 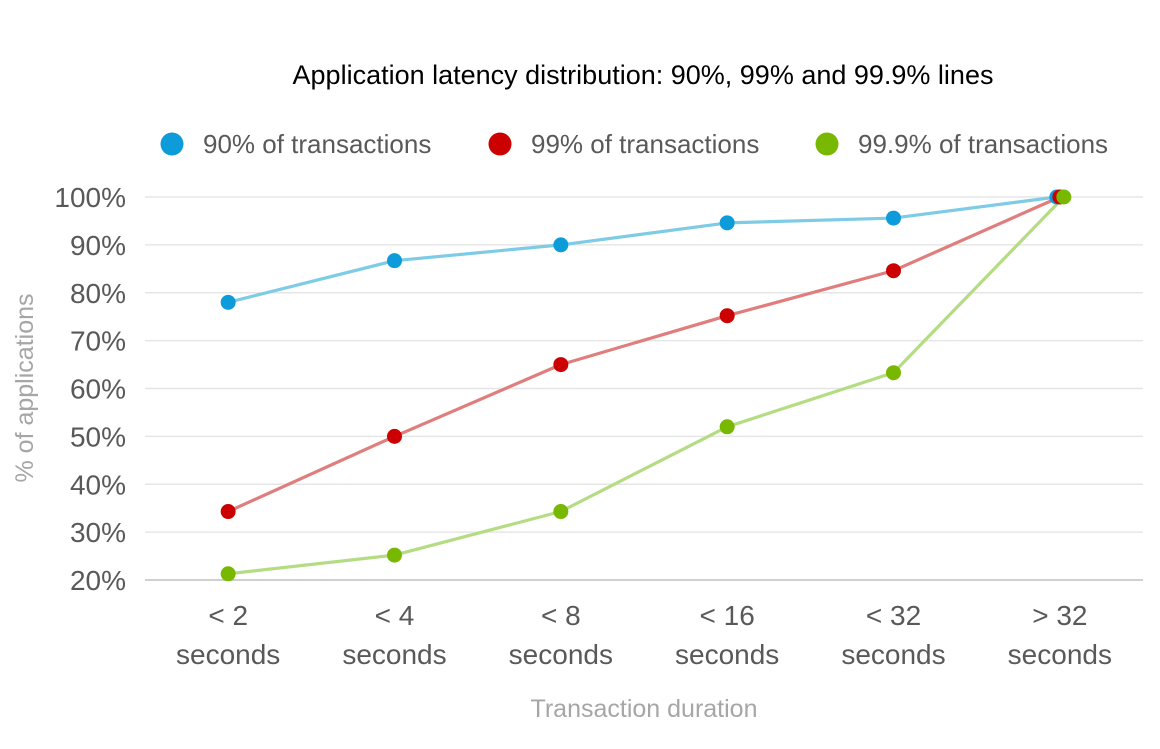 I want to click on y-tick-label: 60%, so click(x=98, y=389).